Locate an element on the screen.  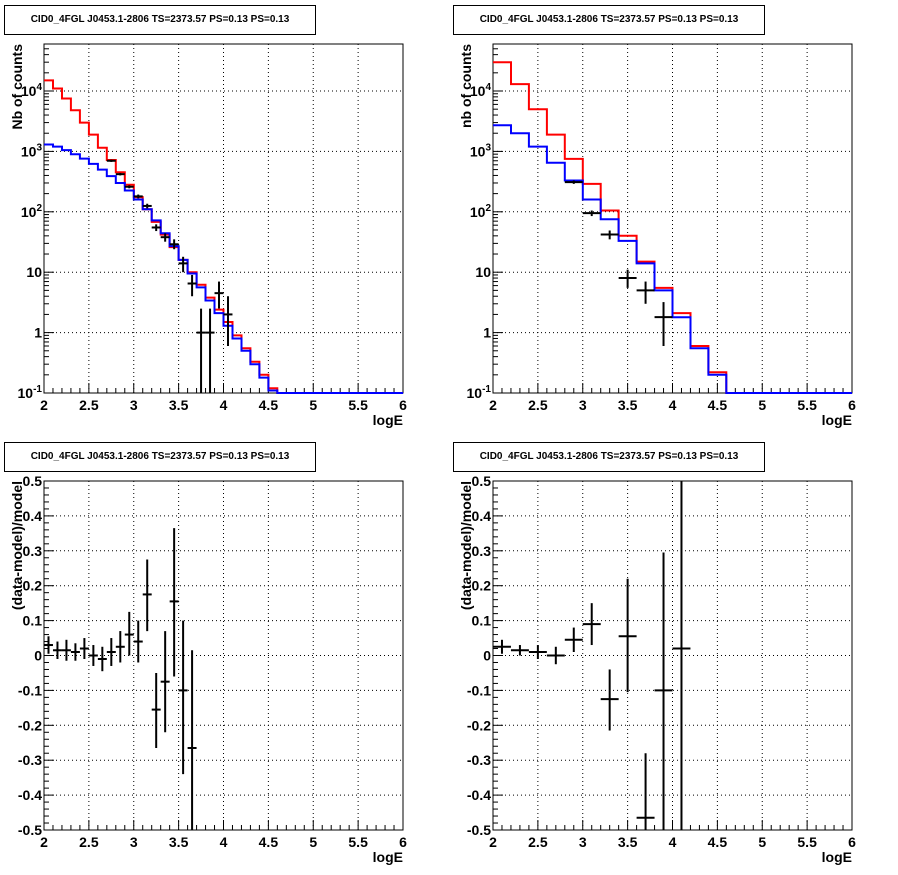
y-tick-label: 10⁻¹ is located at coordinates (30, 392).